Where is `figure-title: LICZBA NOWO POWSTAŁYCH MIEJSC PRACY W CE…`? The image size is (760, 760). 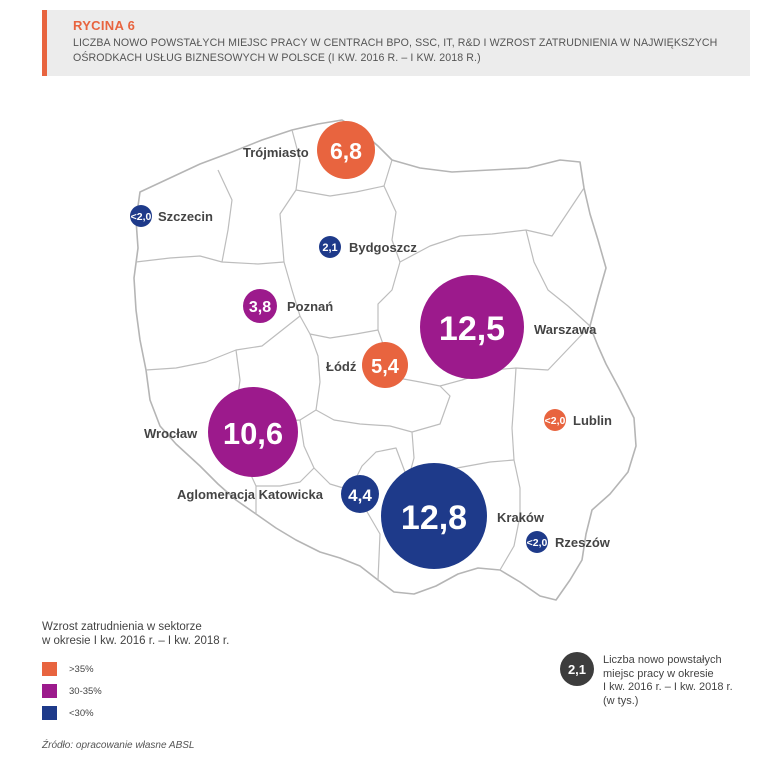 figure-title: LICZBA NOWO POWSTAŁYCH MIEJSC PRACY W CE… is located at coordinates (411, 51).